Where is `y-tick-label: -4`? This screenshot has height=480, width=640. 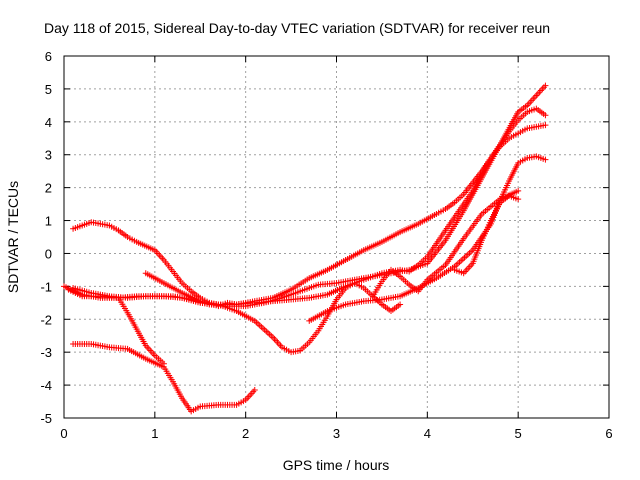
y-tick-label: -4 is located at coordinates (46, 385).